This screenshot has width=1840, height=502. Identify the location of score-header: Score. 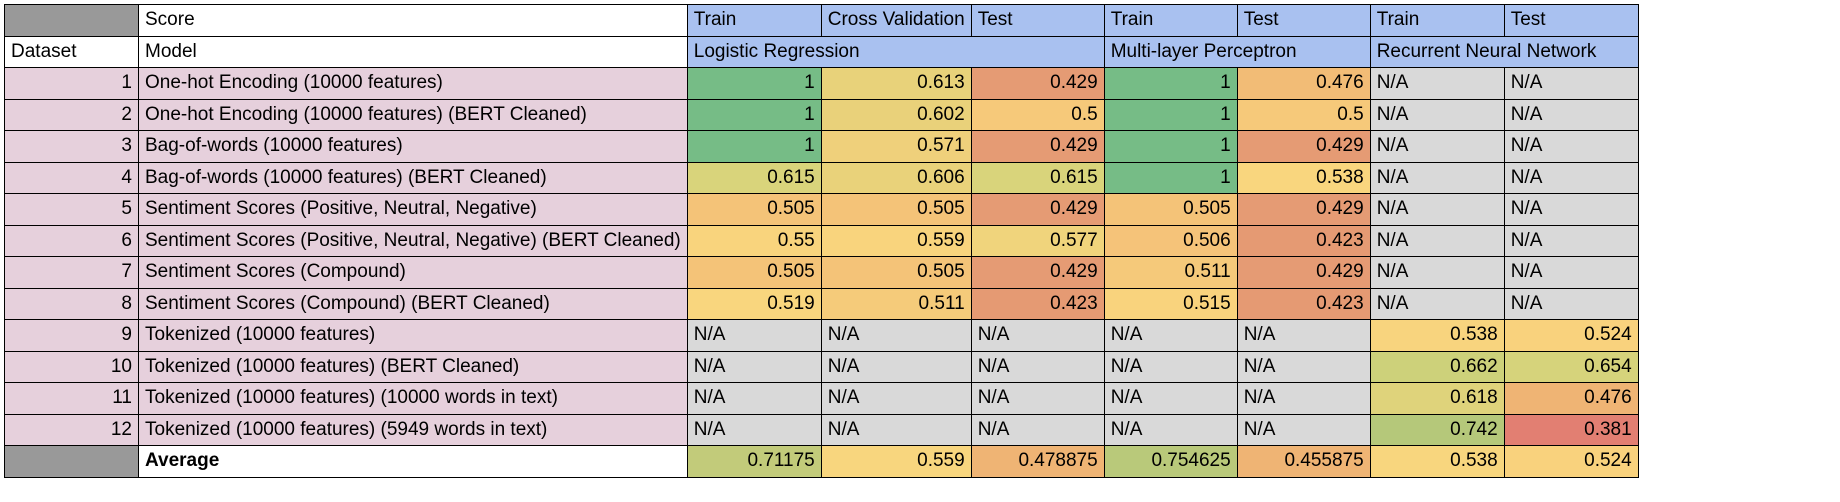
(413, 20).